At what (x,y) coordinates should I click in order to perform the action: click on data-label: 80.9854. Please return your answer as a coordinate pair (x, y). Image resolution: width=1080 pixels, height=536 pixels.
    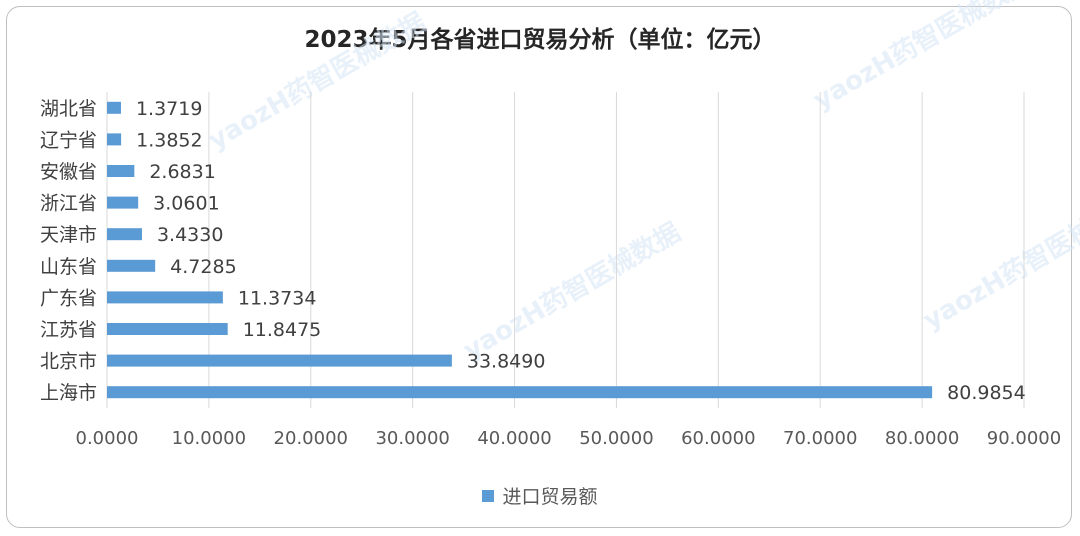
    Looking at the image, I should click on (986, 393).